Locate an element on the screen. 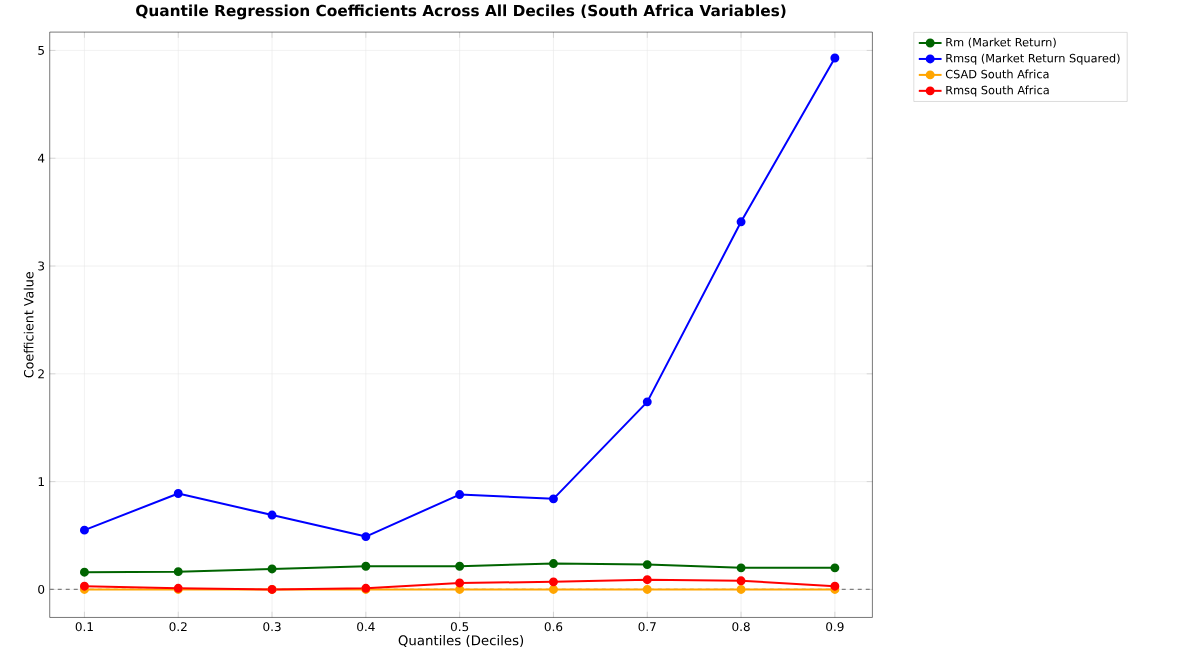 The height and width of the screenshot is (657, 1187). x-tick-label: 0.5 is located at coordinates (459, 627).